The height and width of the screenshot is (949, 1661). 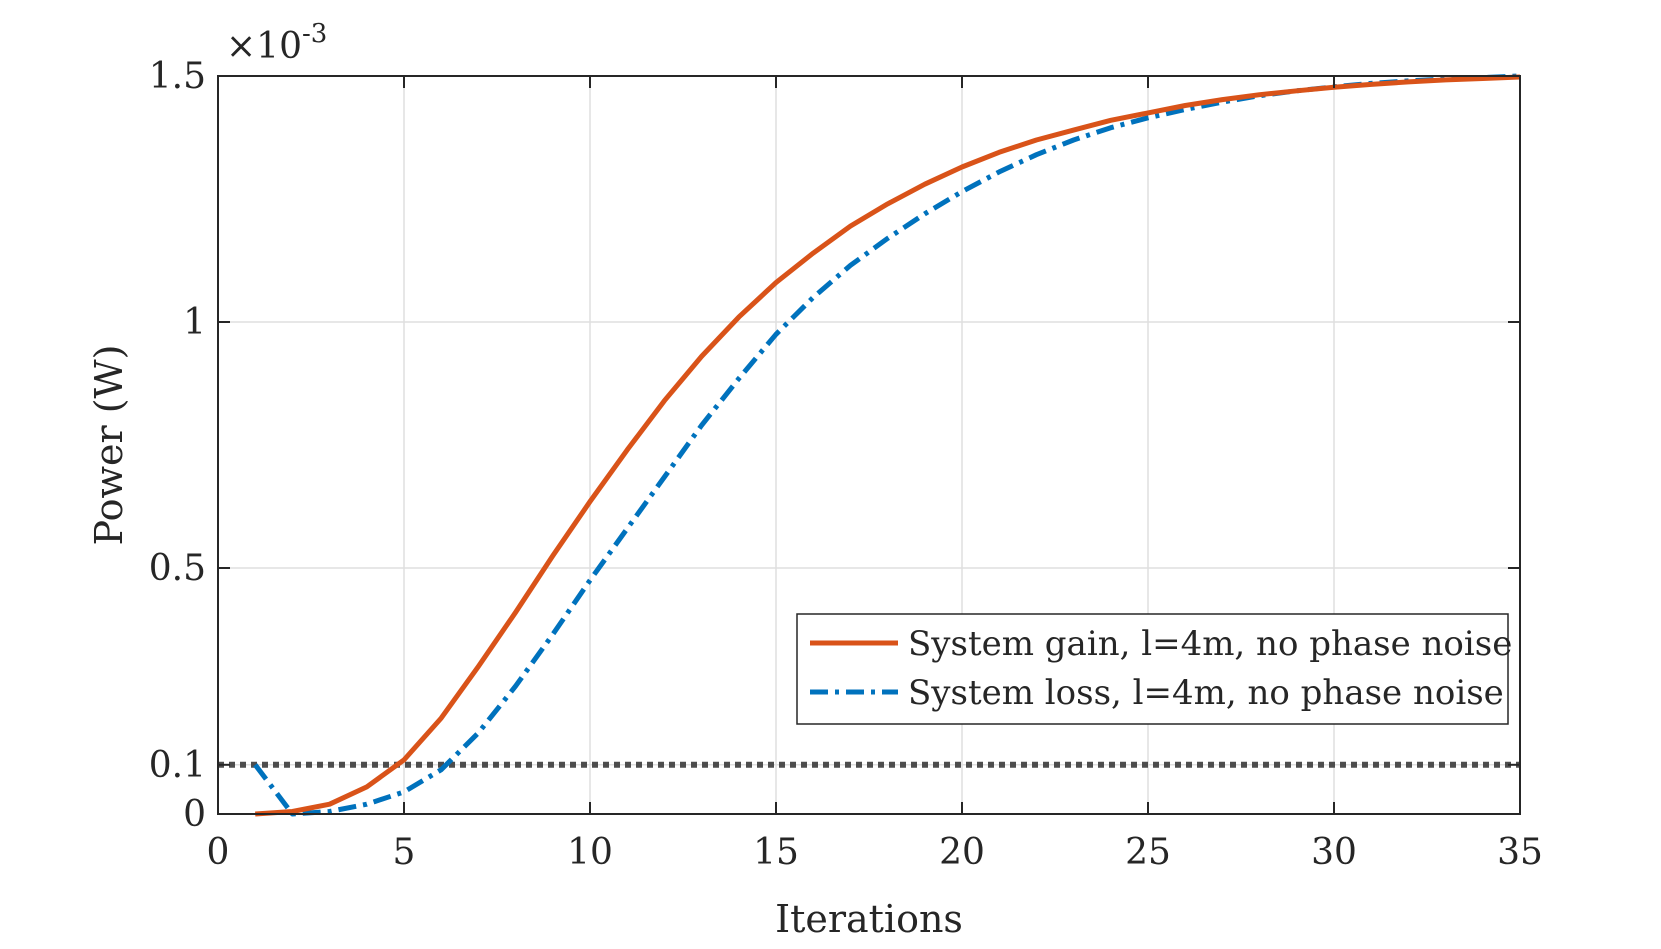 What do you see at coordinates (218, 852) in the screenshot?
I see `x-tick-label: 0` at bounding box center [218, 852].